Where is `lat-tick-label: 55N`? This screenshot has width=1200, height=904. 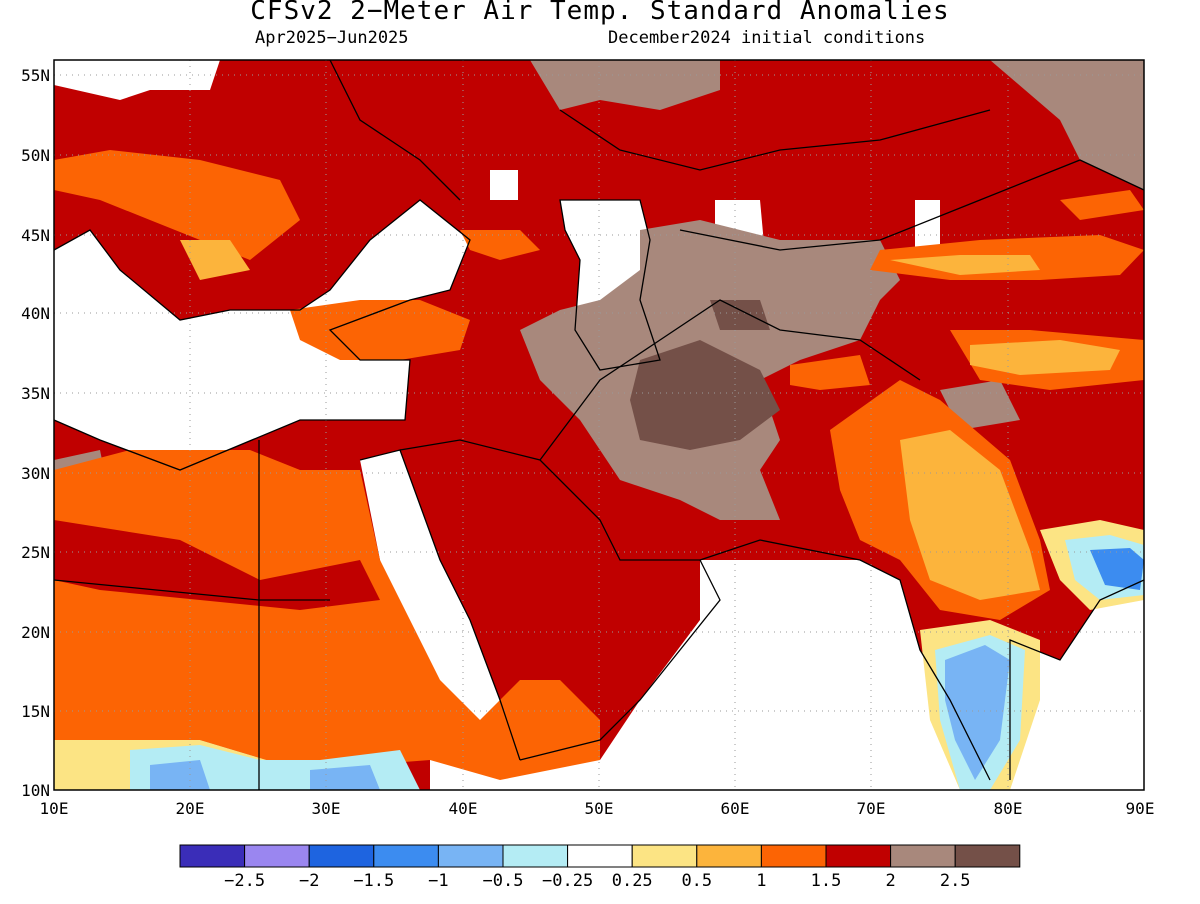 lat-tick-label: 55N is located at coordinates (35, 75).